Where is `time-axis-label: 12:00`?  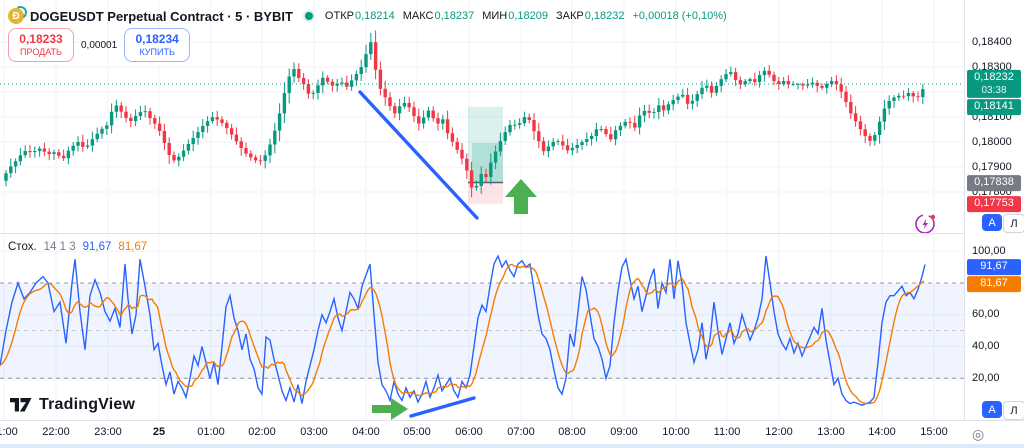 time-axis-label: 12:00 is located at coordinates (779, 432).